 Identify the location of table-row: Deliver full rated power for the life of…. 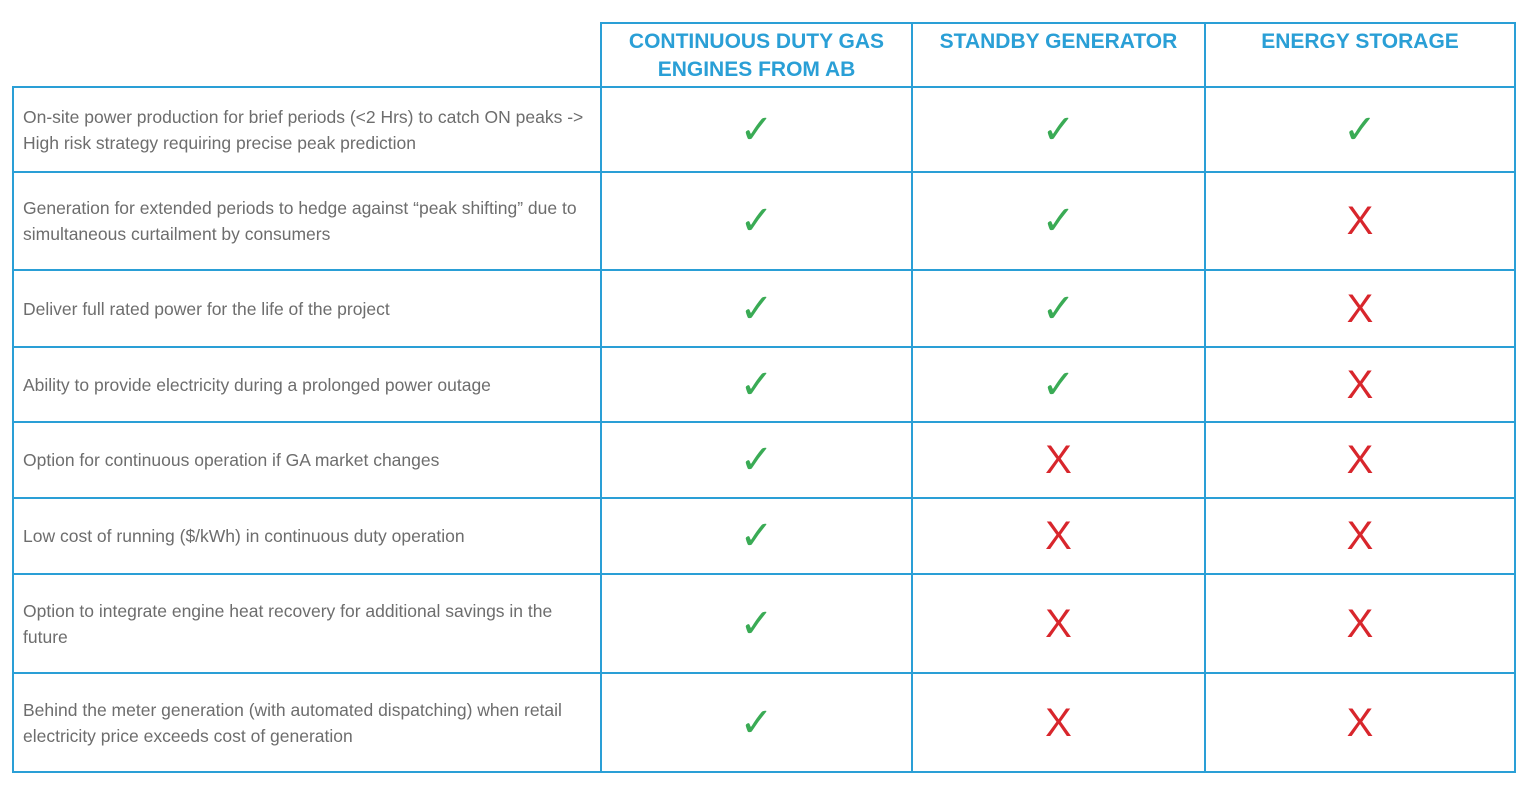
(764, 308).